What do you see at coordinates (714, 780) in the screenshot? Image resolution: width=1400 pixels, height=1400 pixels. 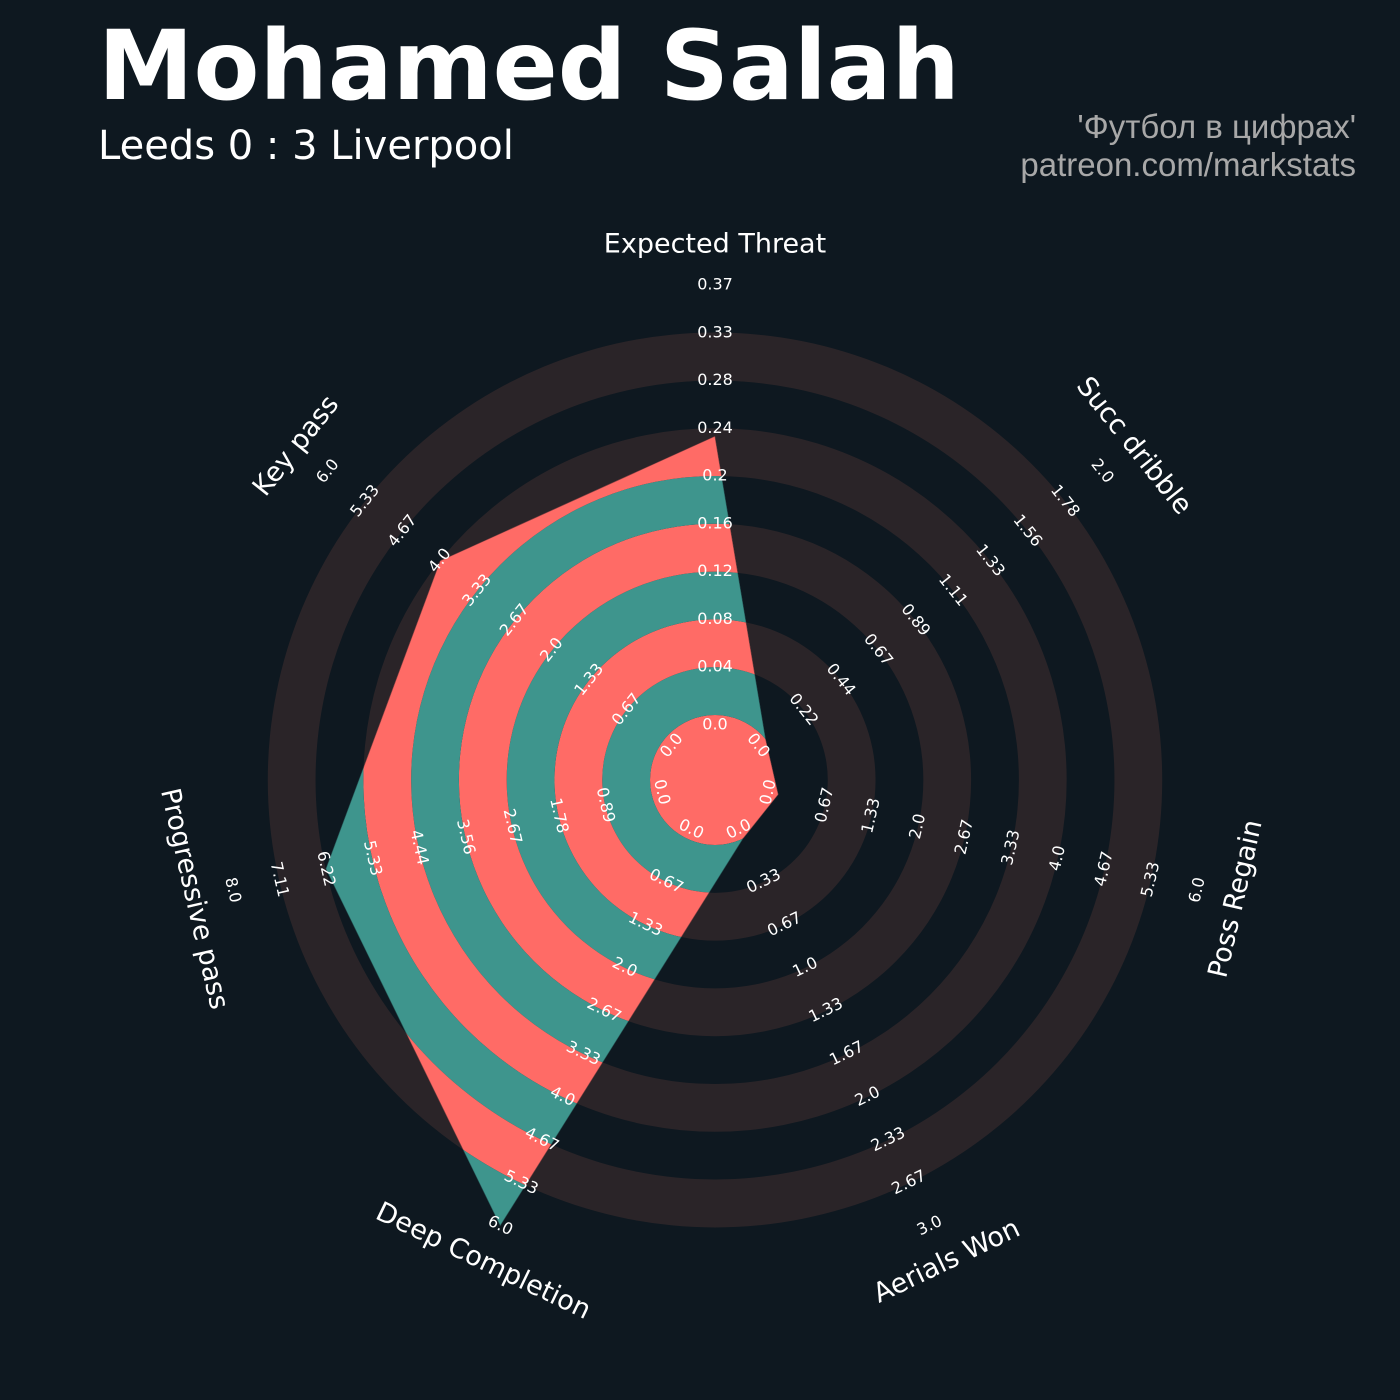 I see `polygon-center-band` at bounding box center [714, 780].